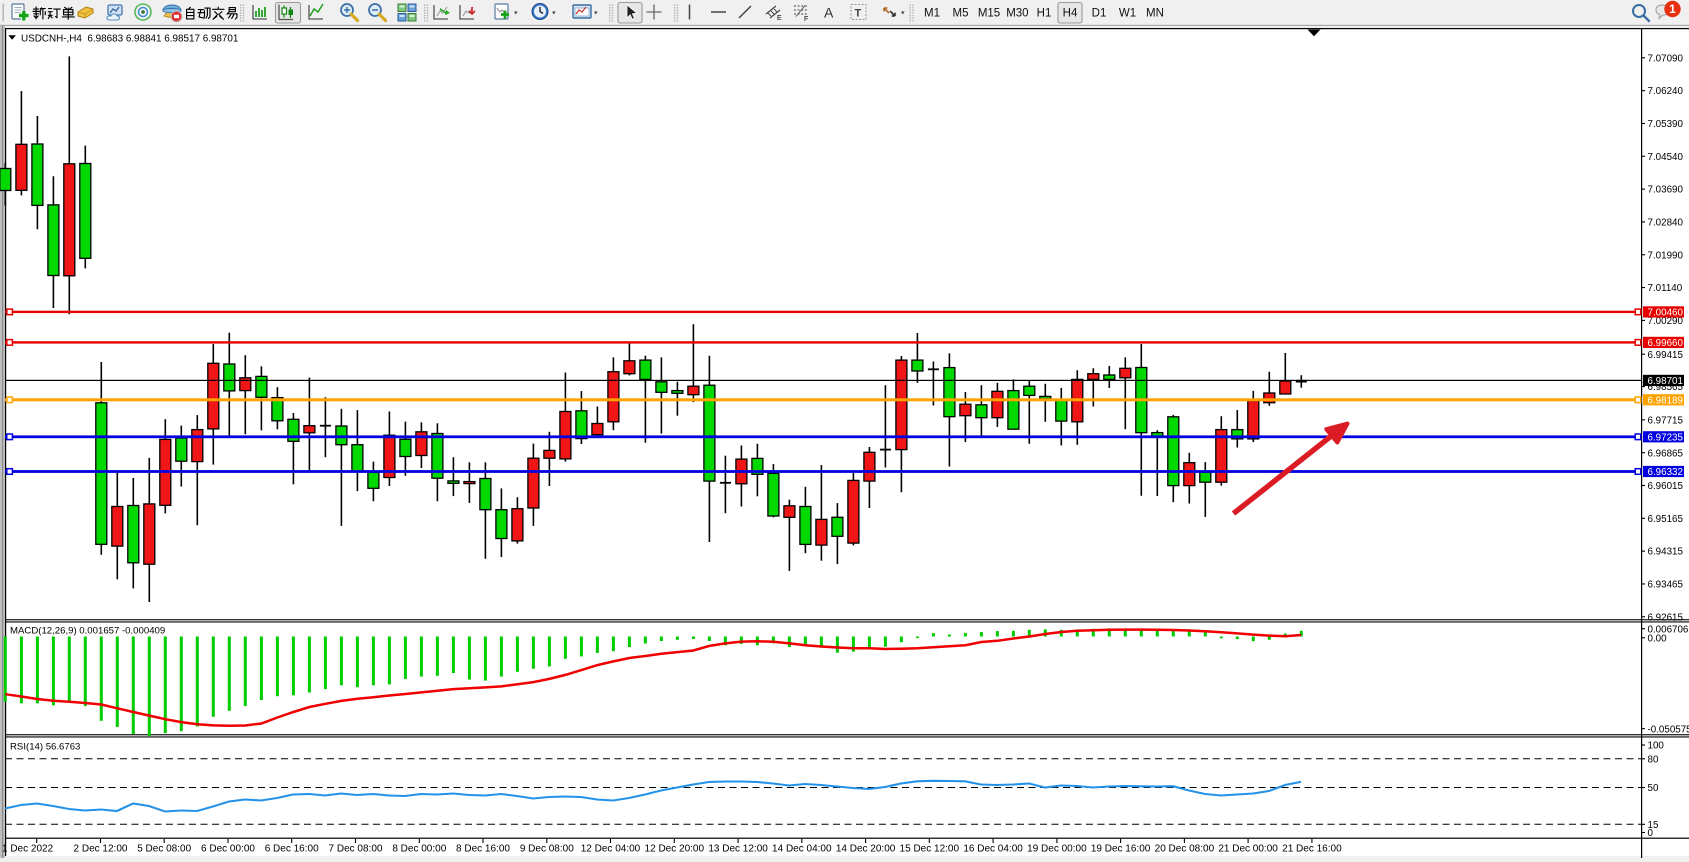 This screenshot has width=1689, height=862. What do you see at coordinates (932, 14) in the screenshot?
I see `svg-text: M1` at bounding box center [932, 14].